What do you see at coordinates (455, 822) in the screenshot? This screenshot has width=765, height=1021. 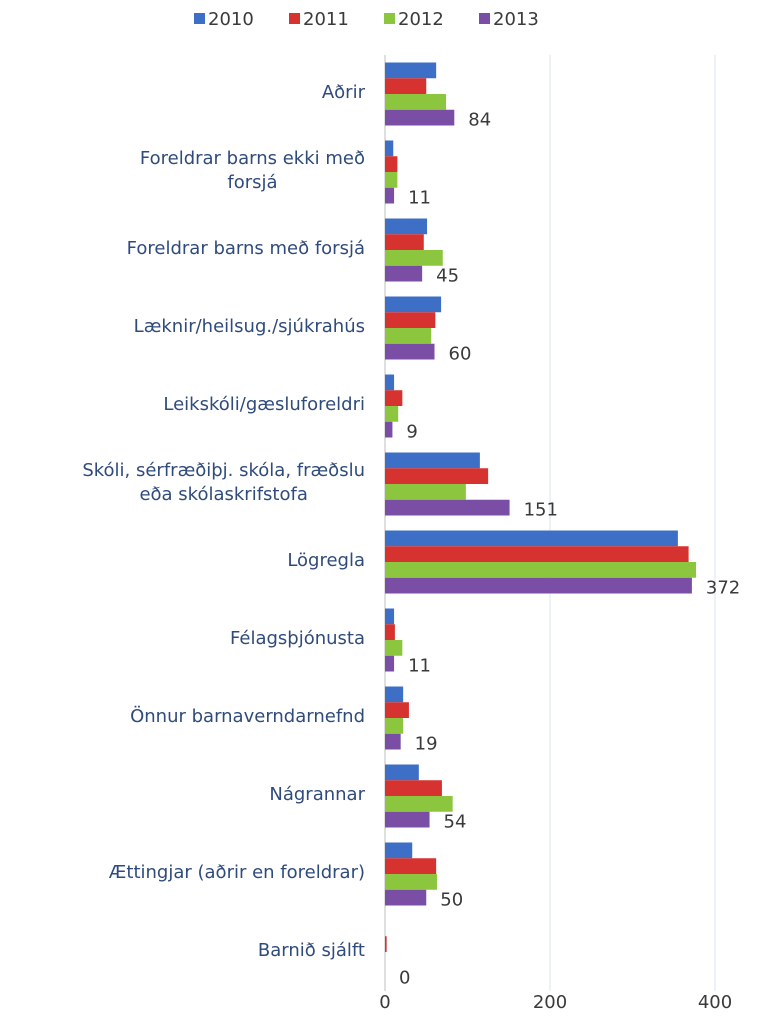 I see `value-label: 54` at bounding box center [455, 822].